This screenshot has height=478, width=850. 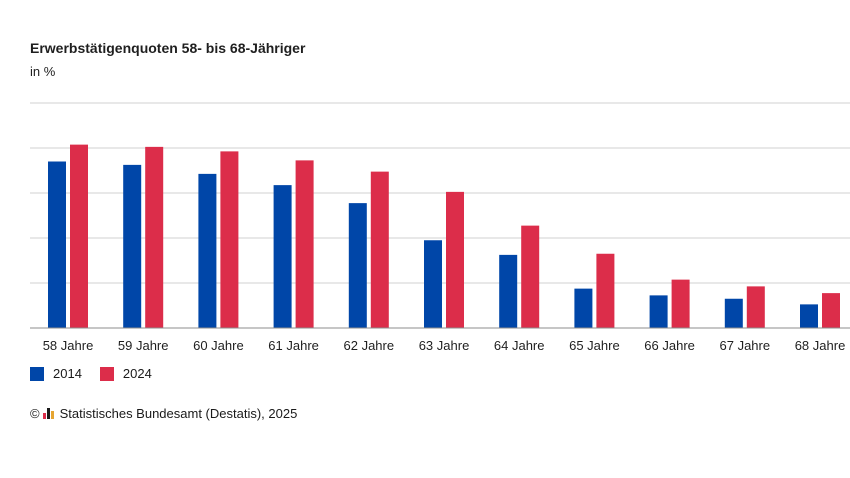 I want to click on legend-item-2014: 2014, so click(x=56, y=373).